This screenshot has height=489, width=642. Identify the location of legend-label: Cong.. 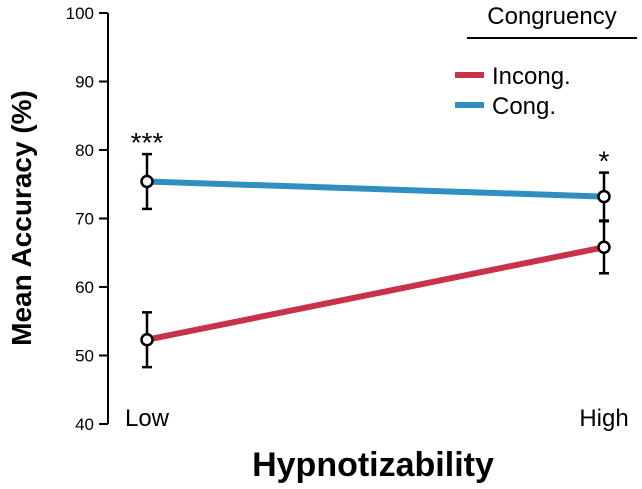
(524, 106).